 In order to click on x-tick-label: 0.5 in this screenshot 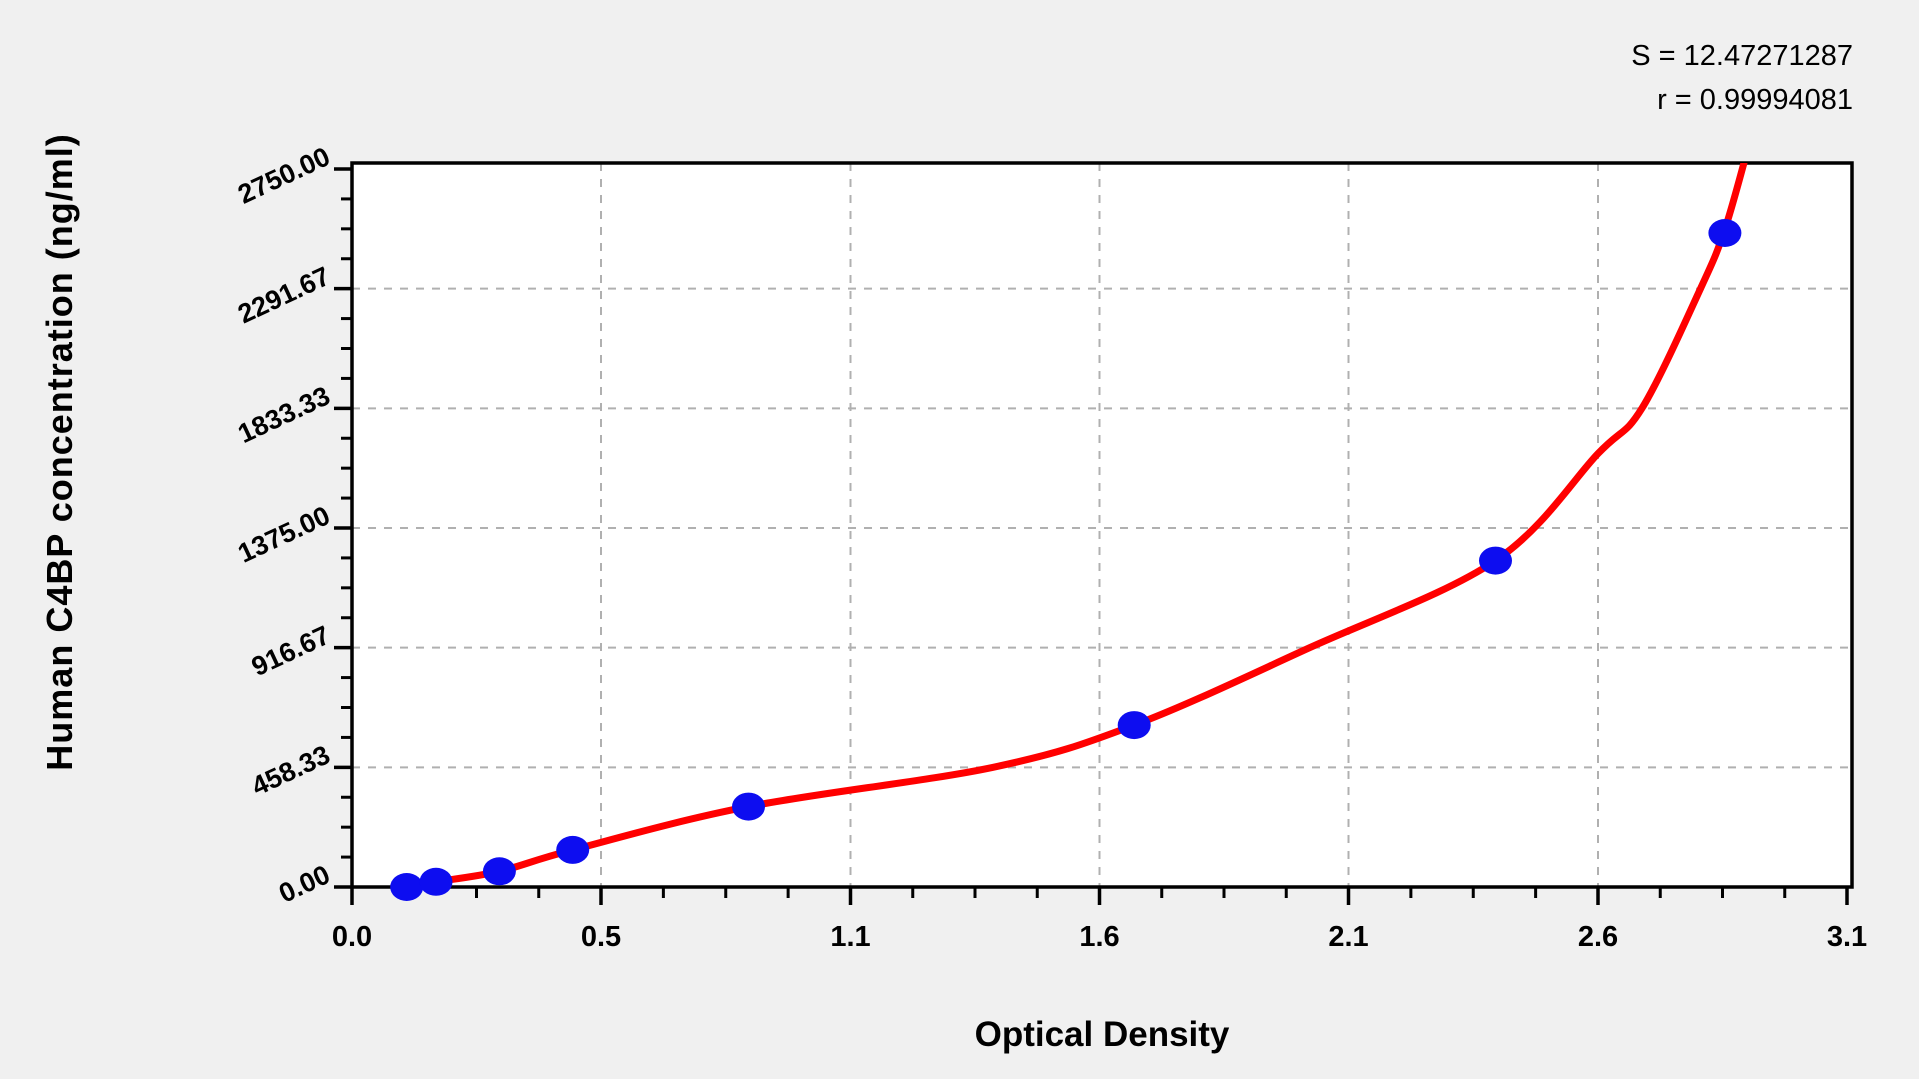, I will do `click(601, 937)`.